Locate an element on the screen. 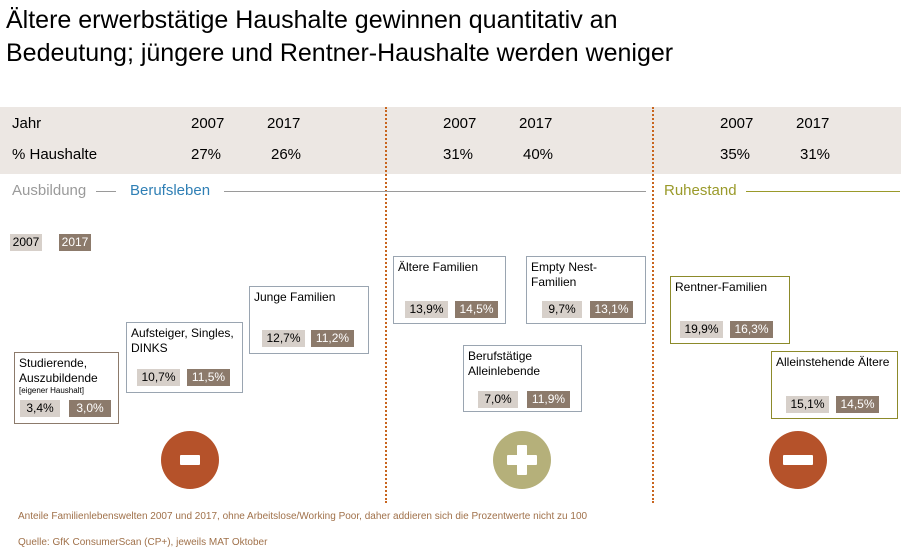 This screenshot has height=554, width=901. year-2007-group-2: 2007 is located at coordinates (460, 123).